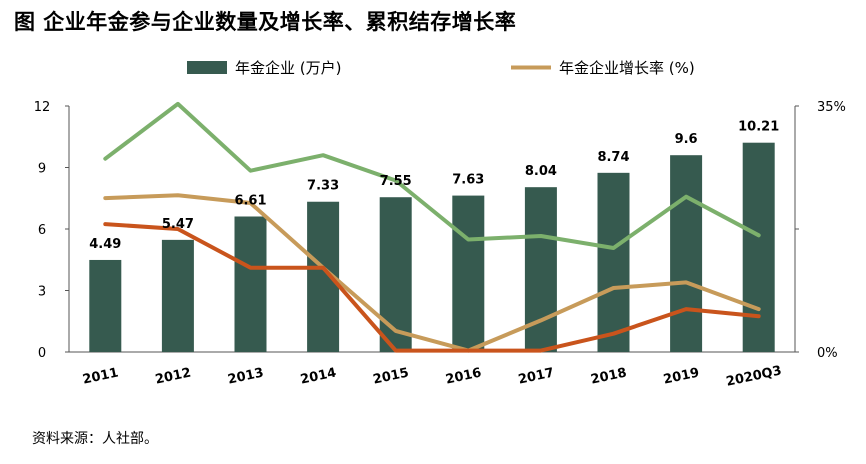 Image resolution: width=866 pixels, height=464 pixels. What do you see at coordinates (105, 244) in the screenshot?
I see `bar-value-label: 4.49` at bounding box center [105, 244].